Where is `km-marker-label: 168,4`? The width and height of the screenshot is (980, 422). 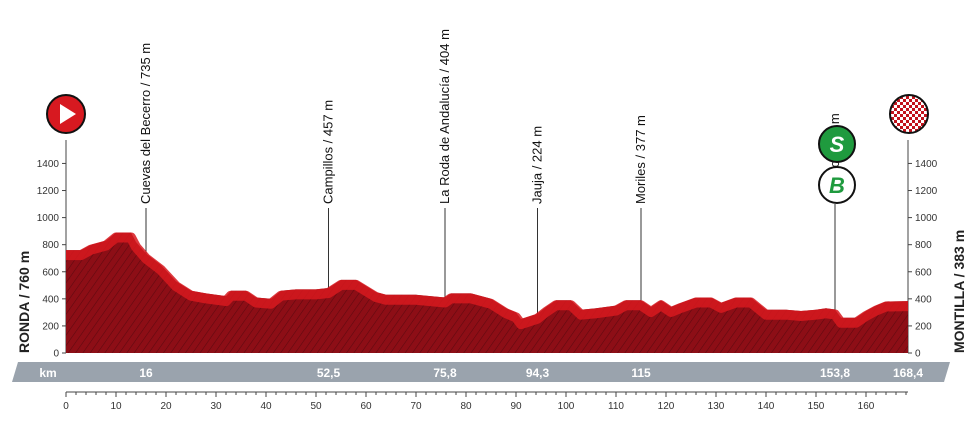
km-marker-label: 168,4 is located at coordinates (908, 373).